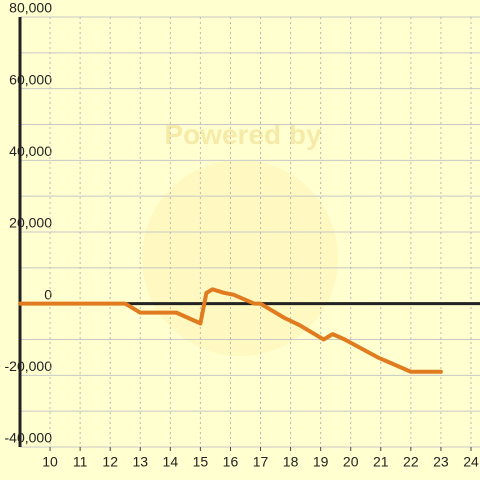 Image resolution: width=480 pixels, height=480 pixels. I want to click on y-tick-label: -40,000, so click(29, 438).